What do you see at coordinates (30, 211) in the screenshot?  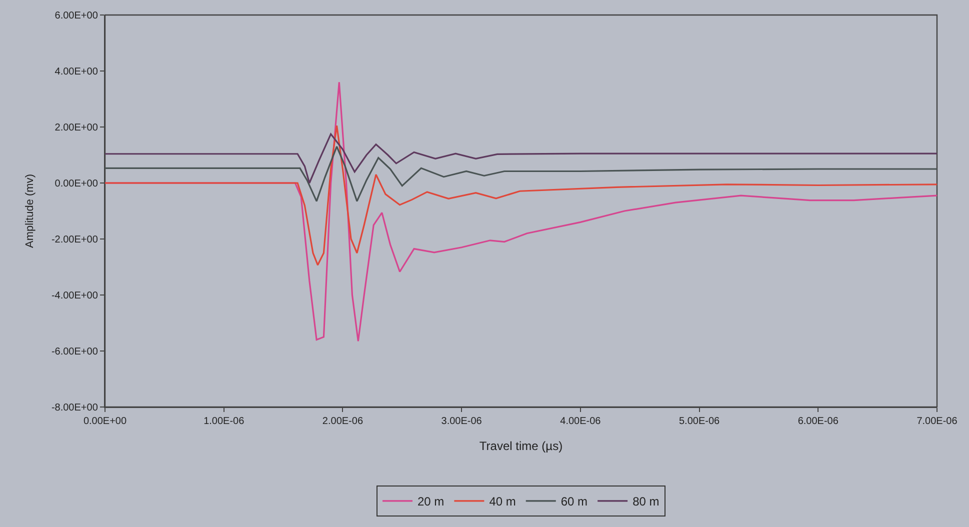 I see `y-axis-title: Amplitude (mv)` at bounding box center [30, 211].